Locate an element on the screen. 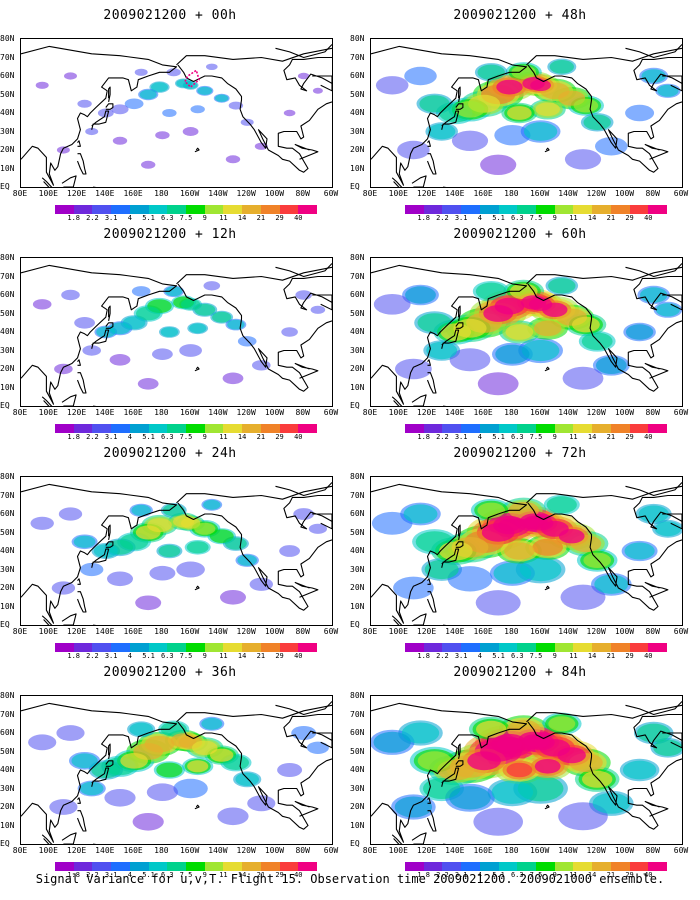  colorbar-tick-label: 21 is located at coordinates (611, 875).